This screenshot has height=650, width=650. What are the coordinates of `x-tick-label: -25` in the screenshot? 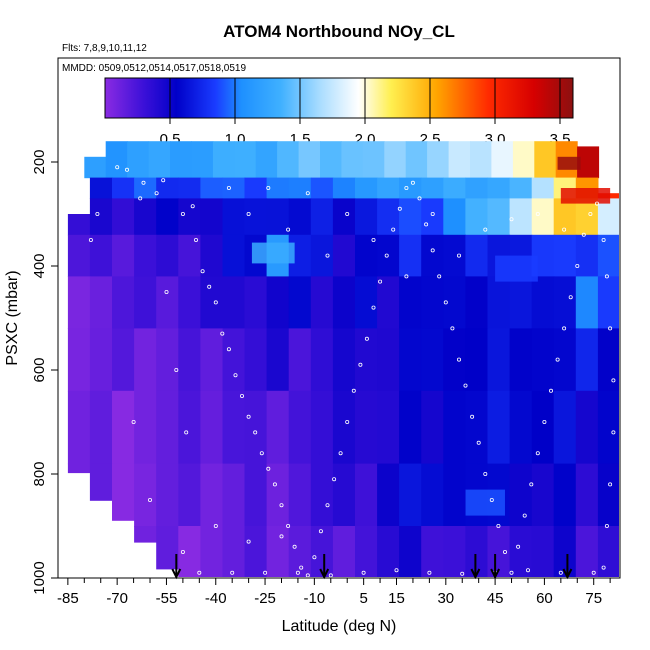 It's located at (265, 598).